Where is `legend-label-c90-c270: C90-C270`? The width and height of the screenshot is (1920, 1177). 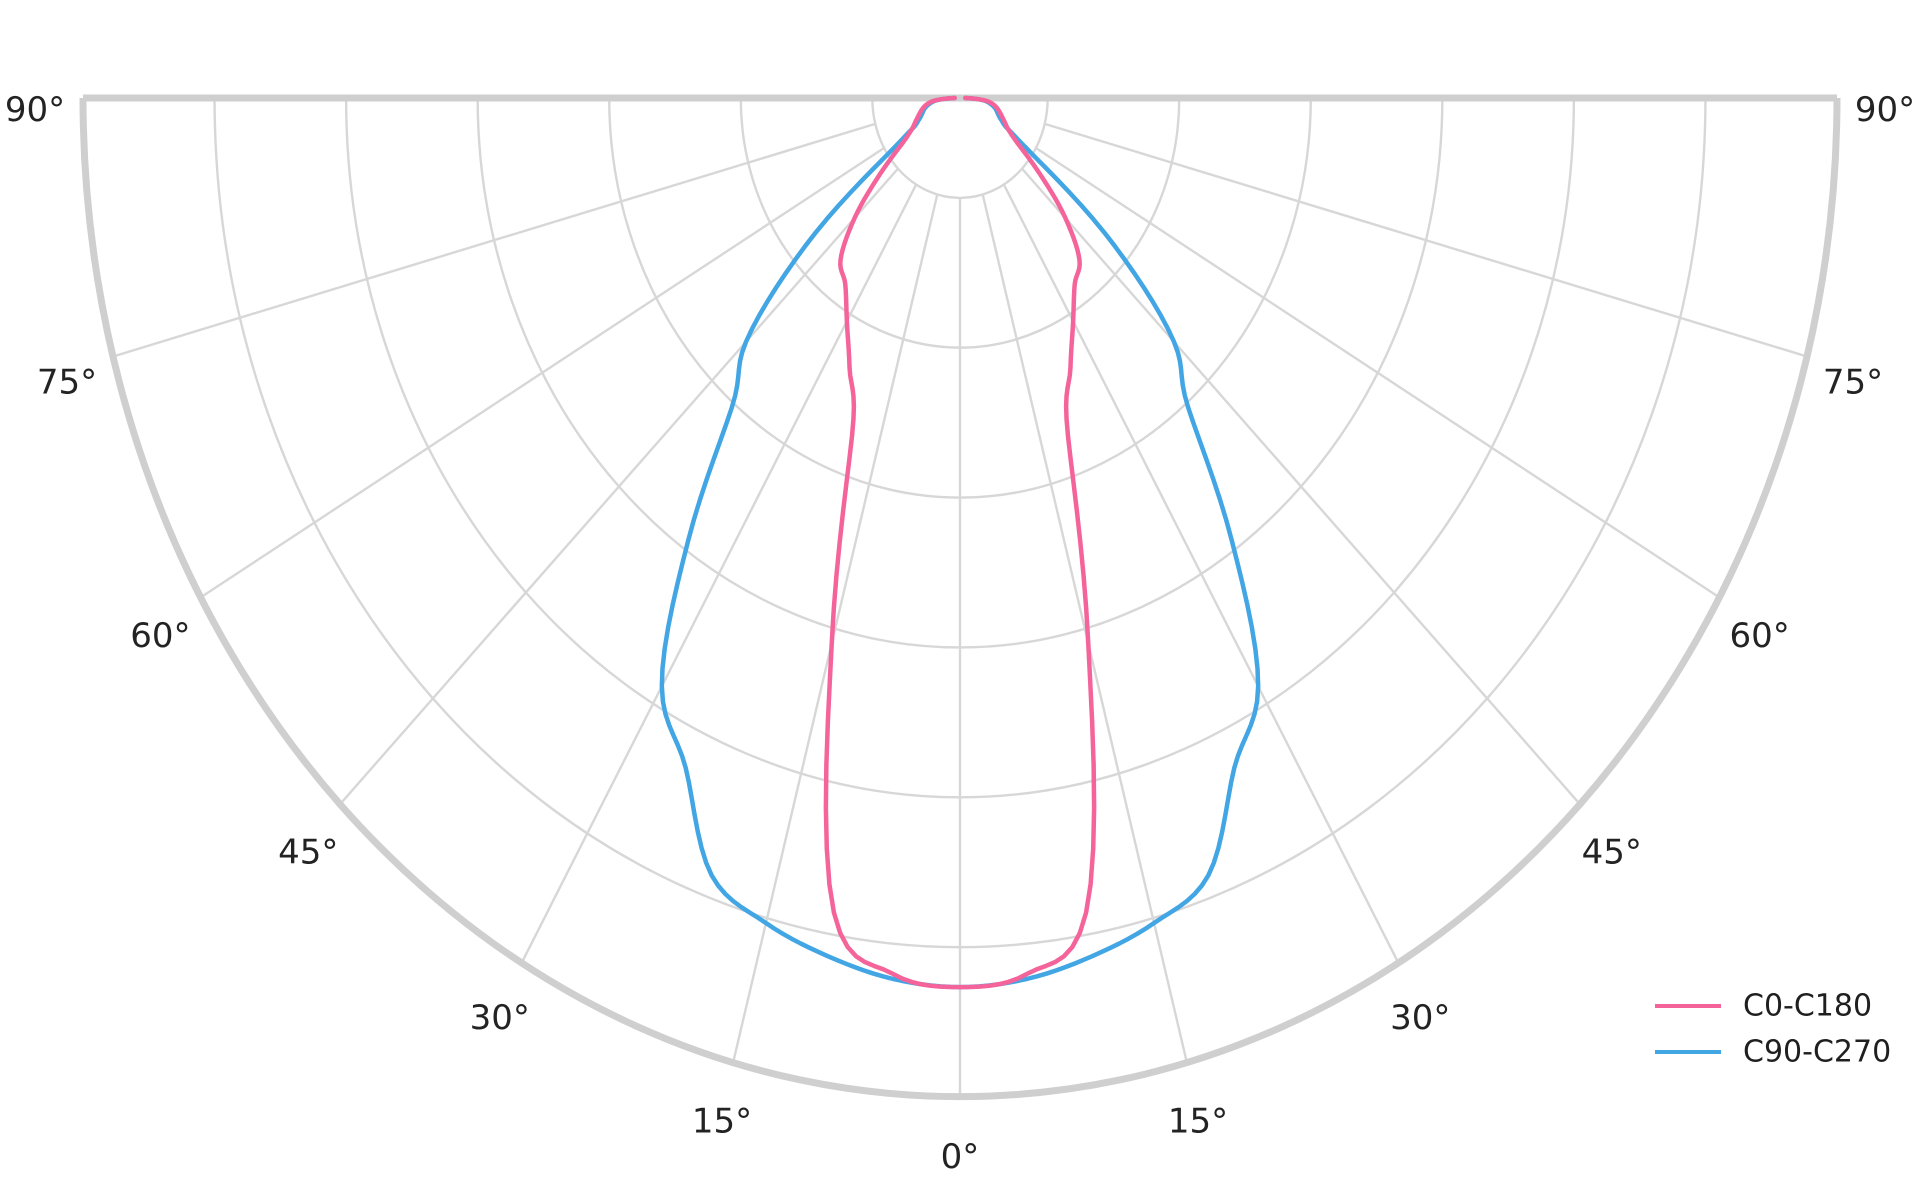
legend-label-c90-c270: C90-C270 is located at coordinates (1817, 1052).